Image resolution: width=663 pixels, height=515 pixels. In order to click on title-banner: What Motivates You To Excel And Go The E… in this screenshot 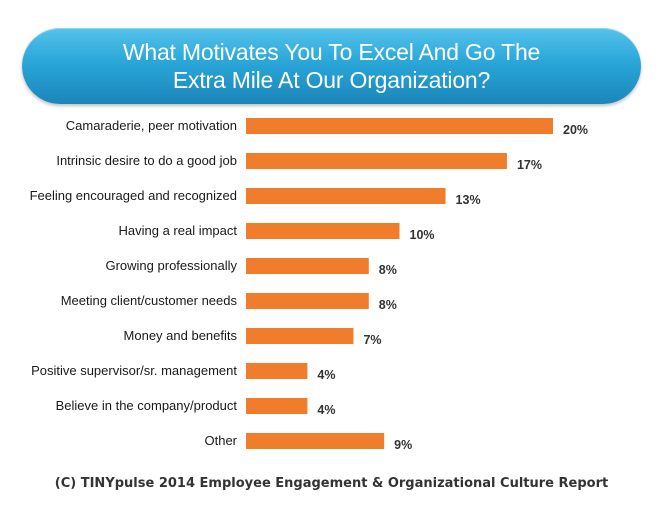, I will do `click(331, 66)`.